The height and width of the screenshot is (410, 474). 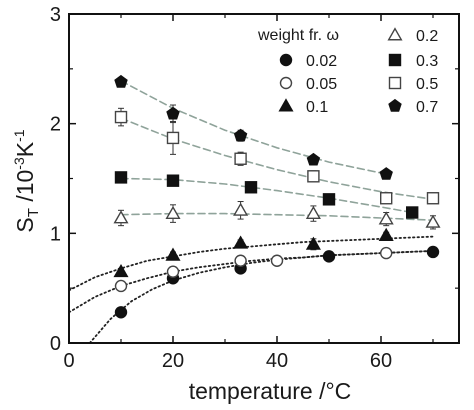 I want to click on x-tick-label: 60, so click(x=381, y=361).